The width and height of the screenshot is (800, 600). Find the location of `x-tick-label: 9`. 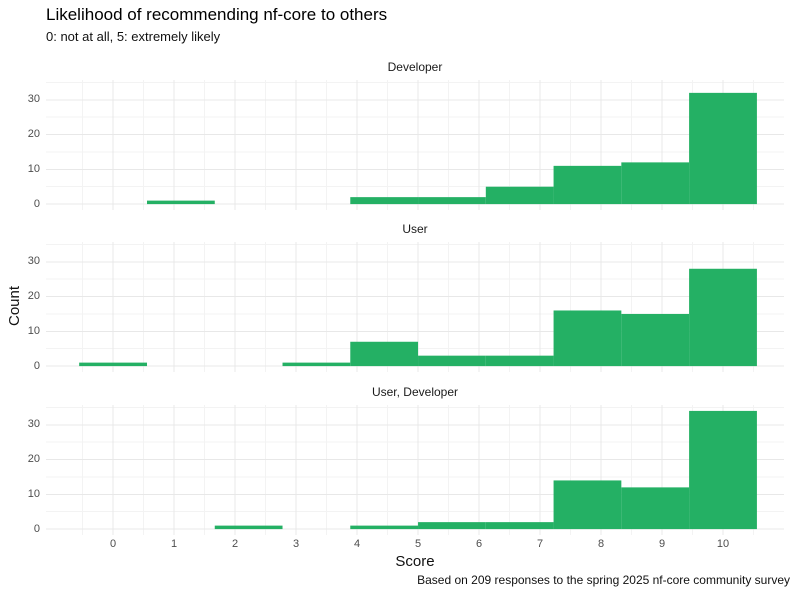

x-tick-label: 9 is located at coordinates (662, 544).